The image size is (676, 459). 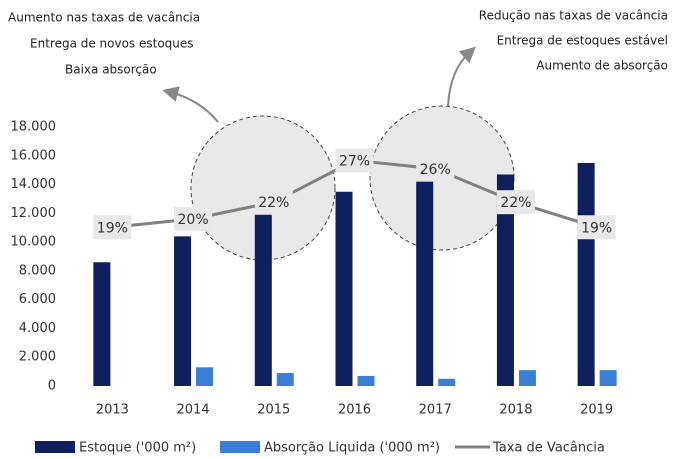 What do you see at coordinates (112, 44) in the screenshot?
I see `annotation: Entrega de novos estoques` at bounding box center [112, 44].